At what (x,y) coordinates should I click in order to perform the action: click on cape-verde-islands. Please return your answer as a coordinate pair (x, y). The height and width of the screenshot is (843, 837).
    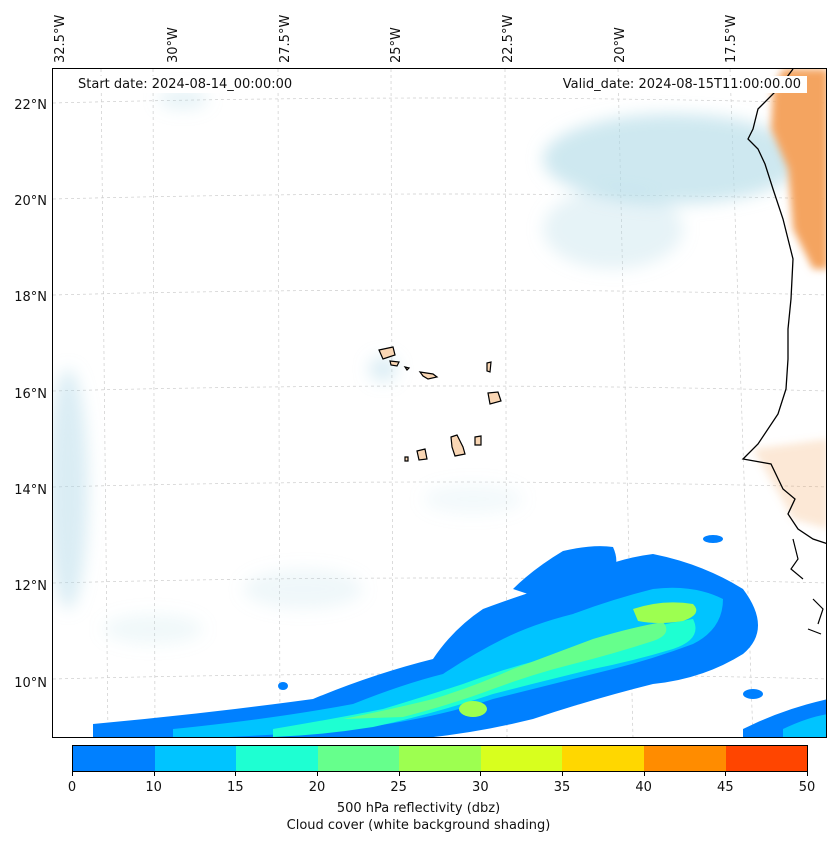
    Looking at the image, I should click on (440, 404).